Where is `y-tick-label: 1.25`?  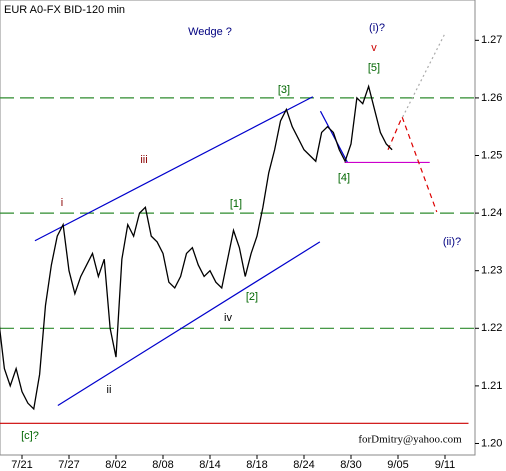 y-tick-label: 1.25 is located at coordinates (491, 155).